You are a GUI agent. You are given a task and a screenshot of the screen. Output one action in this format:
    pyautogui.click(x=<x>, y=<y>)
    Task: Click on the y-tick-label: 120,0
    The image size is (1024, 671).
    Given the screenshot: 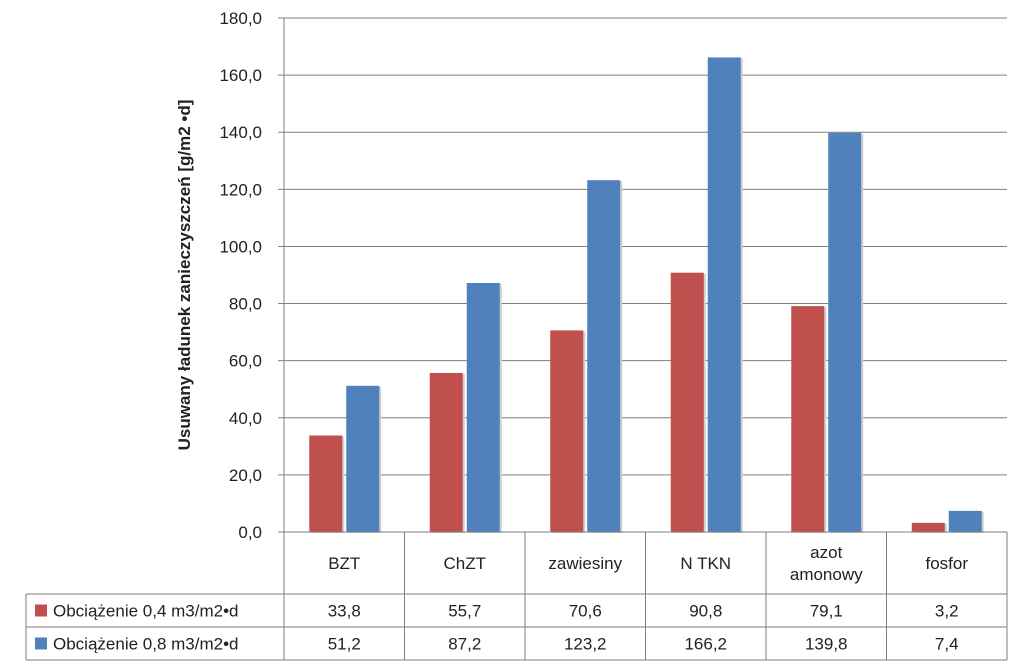 What is the action you would take?
    pyautogui.click(x=240, y=189)
    